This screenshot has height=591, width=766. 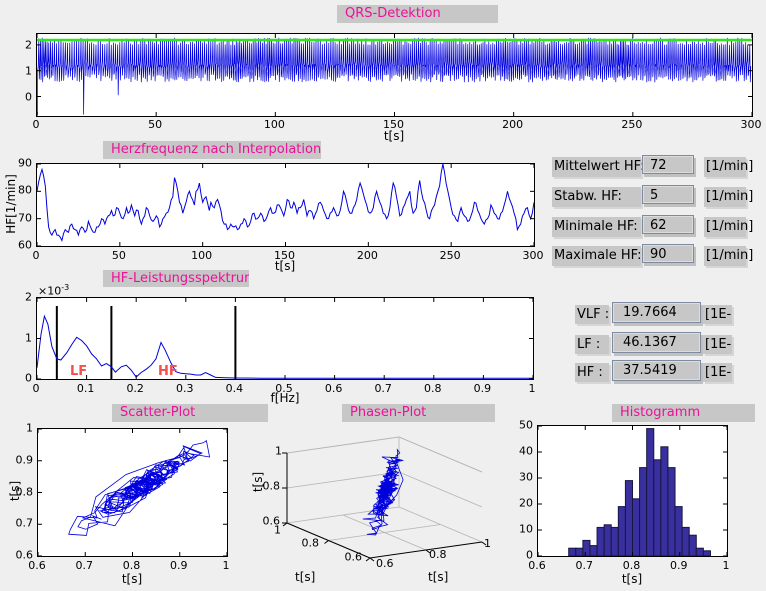 What do you see at coordinates (285, 338) in the screenshot?
I see `spectrum-plot` at bounding box center [285, 338].